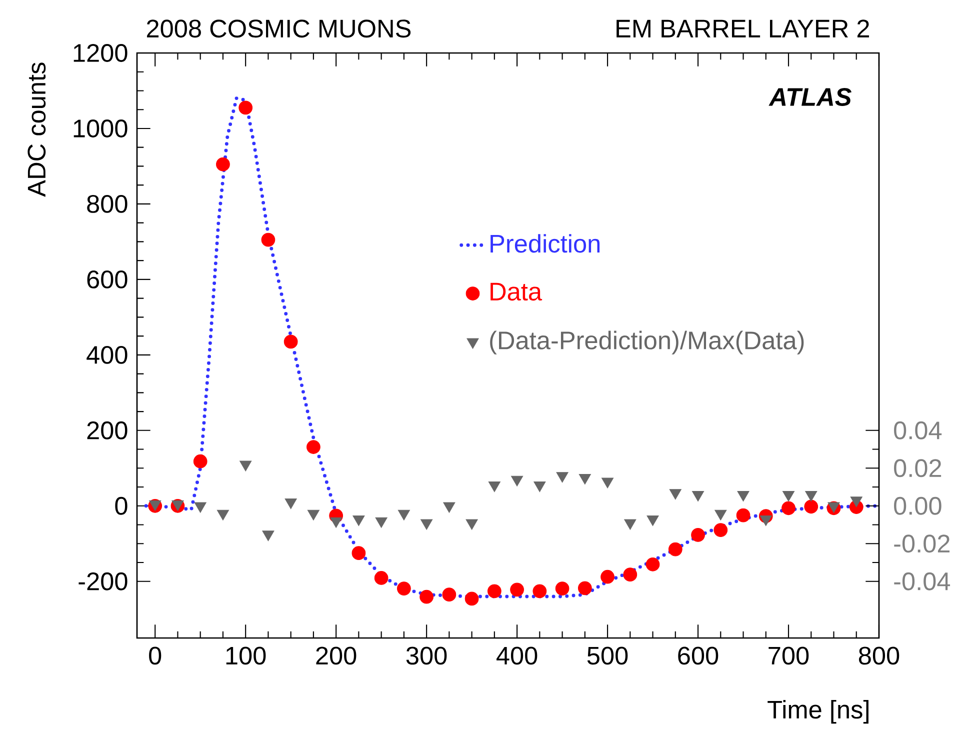 The image size is (976, 734). Describe the element at coordinates (922, 543) in the screenshot. I see `y2-tick-label: -0.02` at that location.